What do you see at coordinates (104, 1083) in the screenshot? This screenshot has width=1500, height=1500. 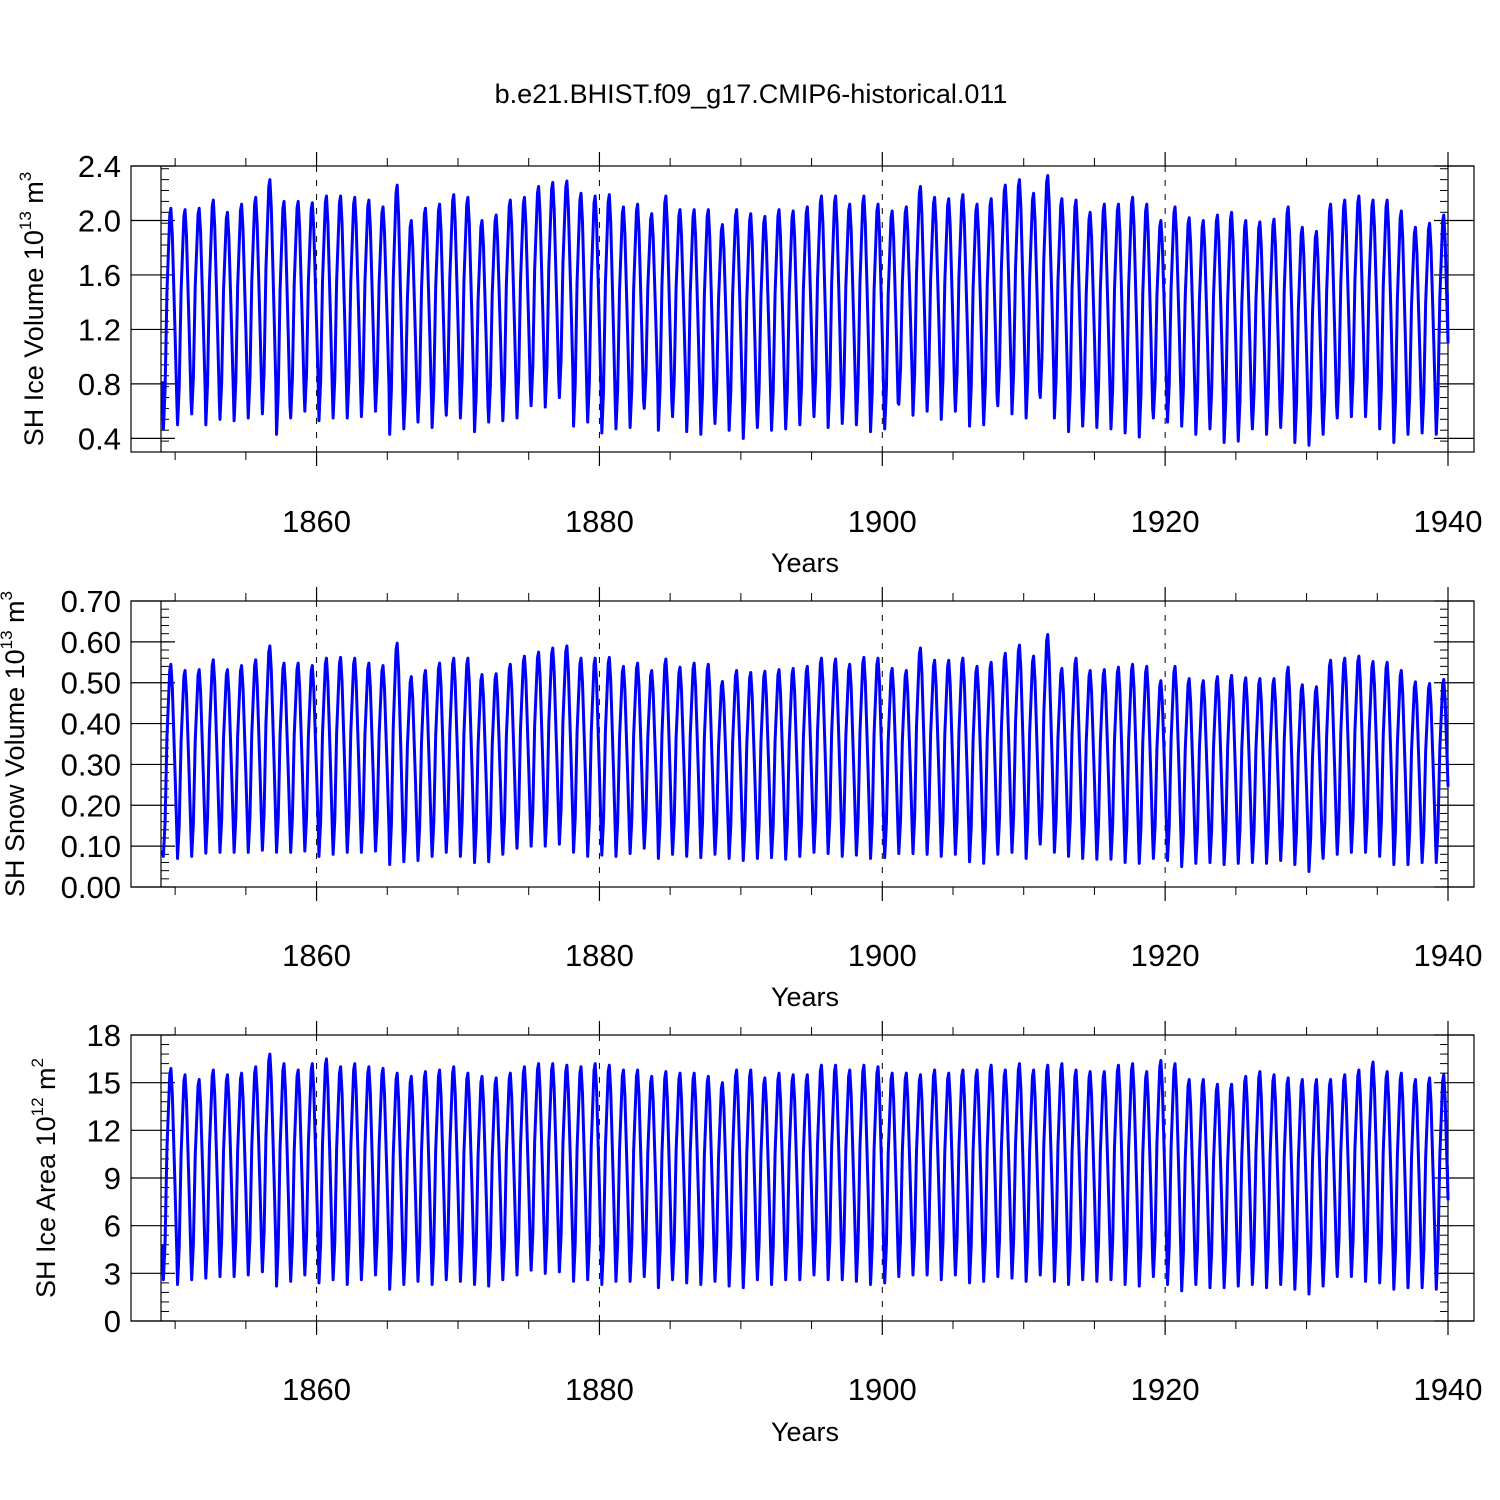 I see `y-tick-label: 15` at bounding box center [104, 1083].